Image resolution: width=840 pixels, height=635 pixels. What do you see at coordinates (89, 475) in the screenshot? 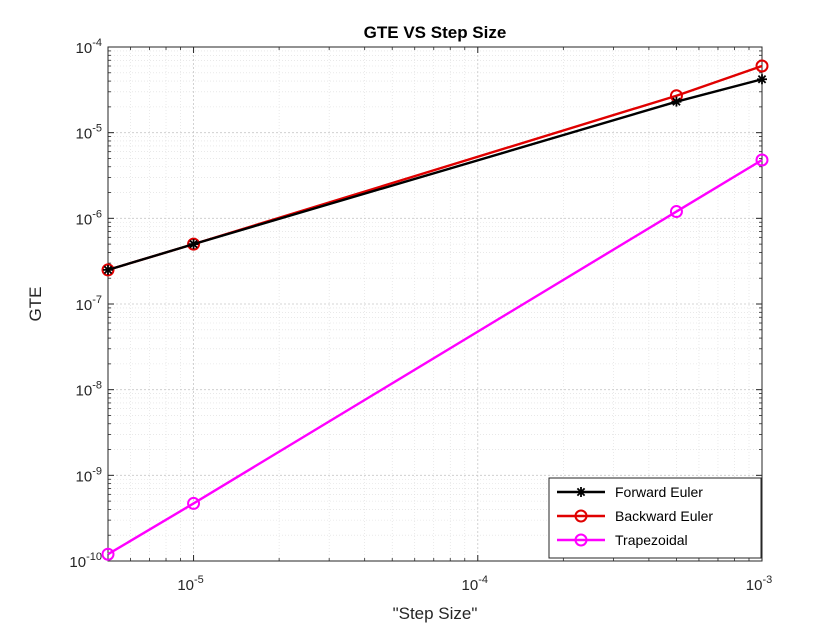
I see `y-tick-label: 10⁻⁹` at bounding box center [89, 475].